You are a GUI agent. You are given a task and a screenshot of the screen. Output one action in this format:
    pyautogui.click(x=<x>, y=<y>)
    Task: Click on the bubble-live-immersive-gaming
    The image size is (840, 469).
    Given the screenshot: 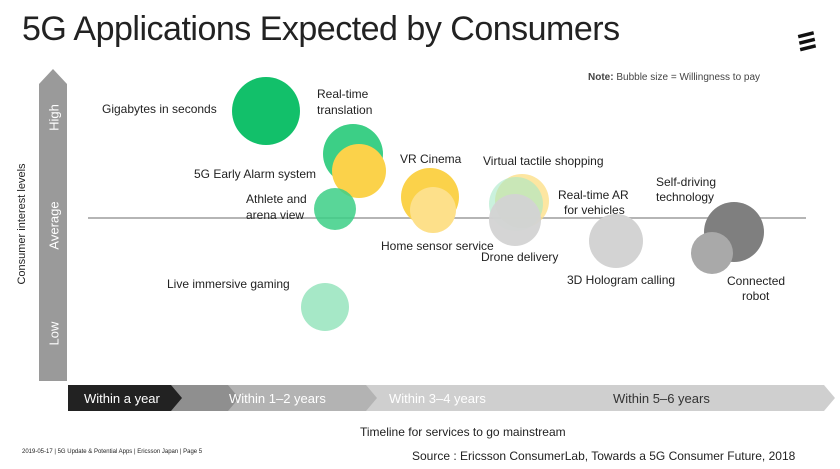 What is the action you would take?
    pyautogui.click(x=325, y=307)
    